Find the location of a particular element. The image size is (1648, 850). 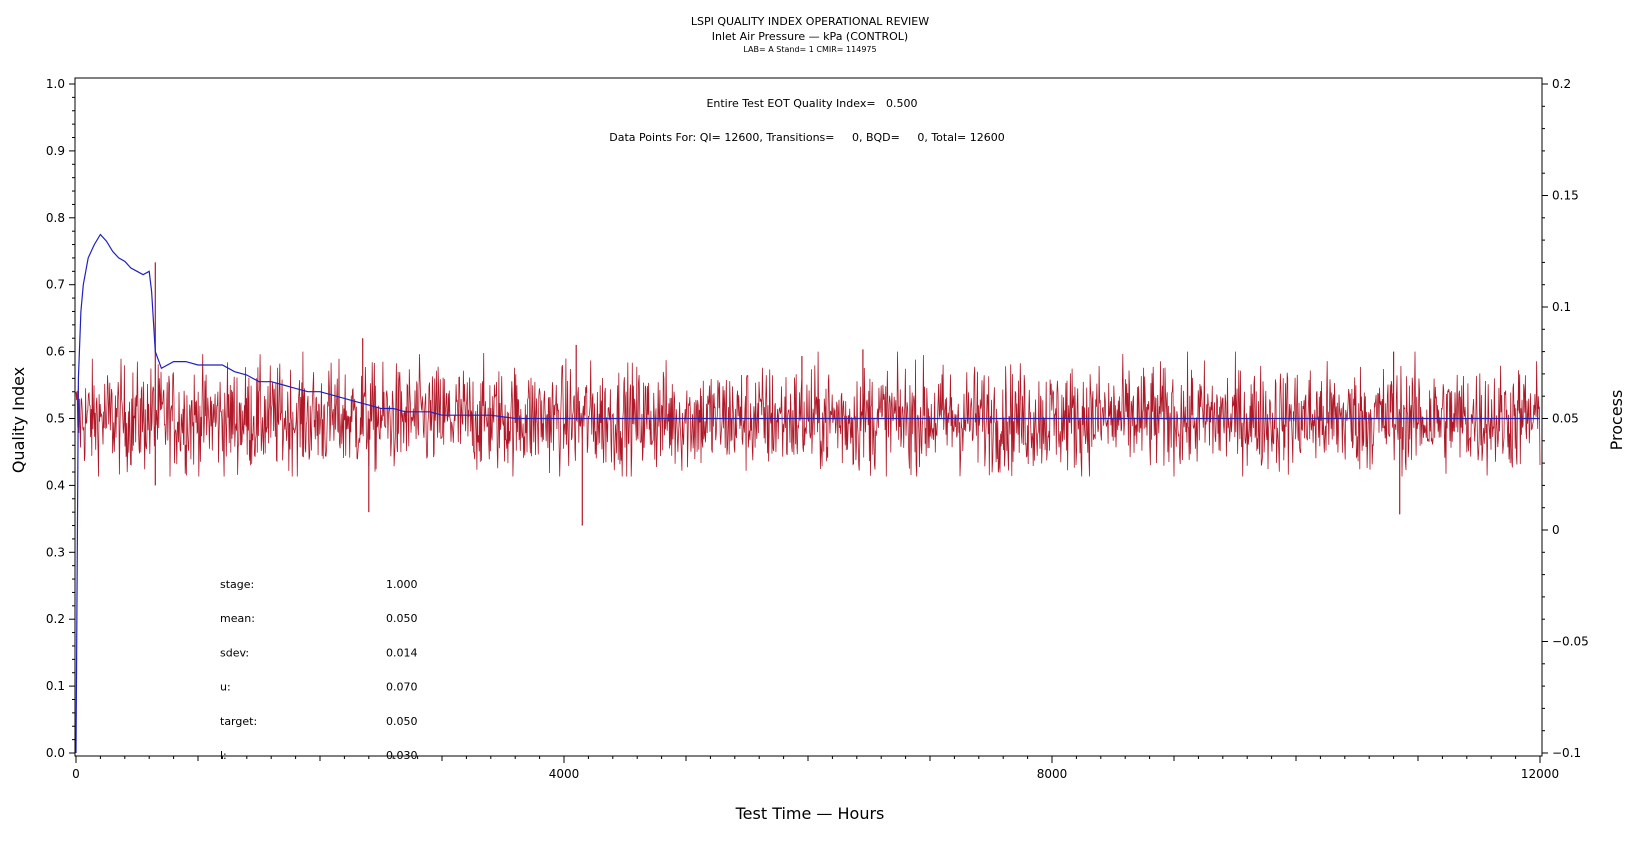

y-right-tick-label: 0.15 is located at coordinates (1565, 196).